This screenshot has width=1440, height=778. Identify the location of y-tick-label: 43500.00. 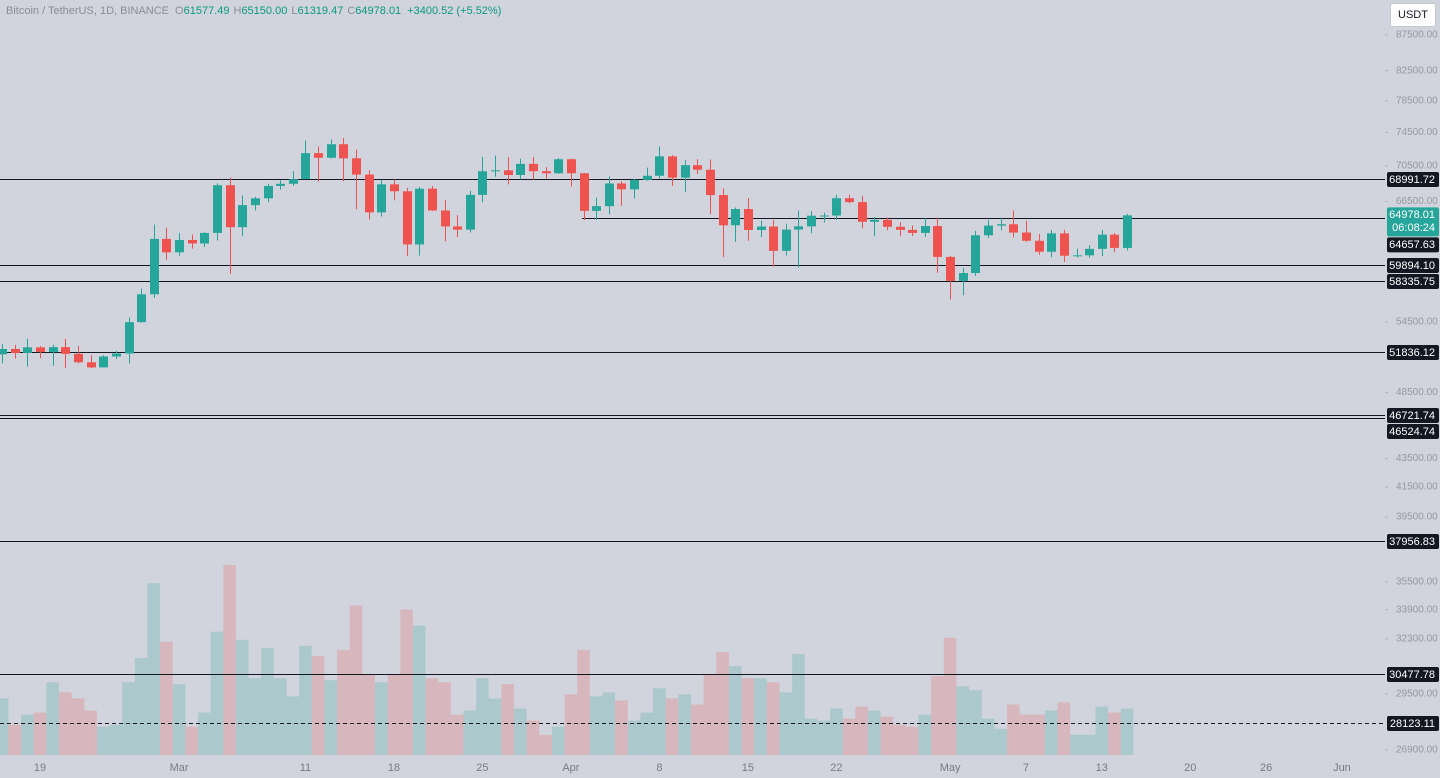
(1417, 458).